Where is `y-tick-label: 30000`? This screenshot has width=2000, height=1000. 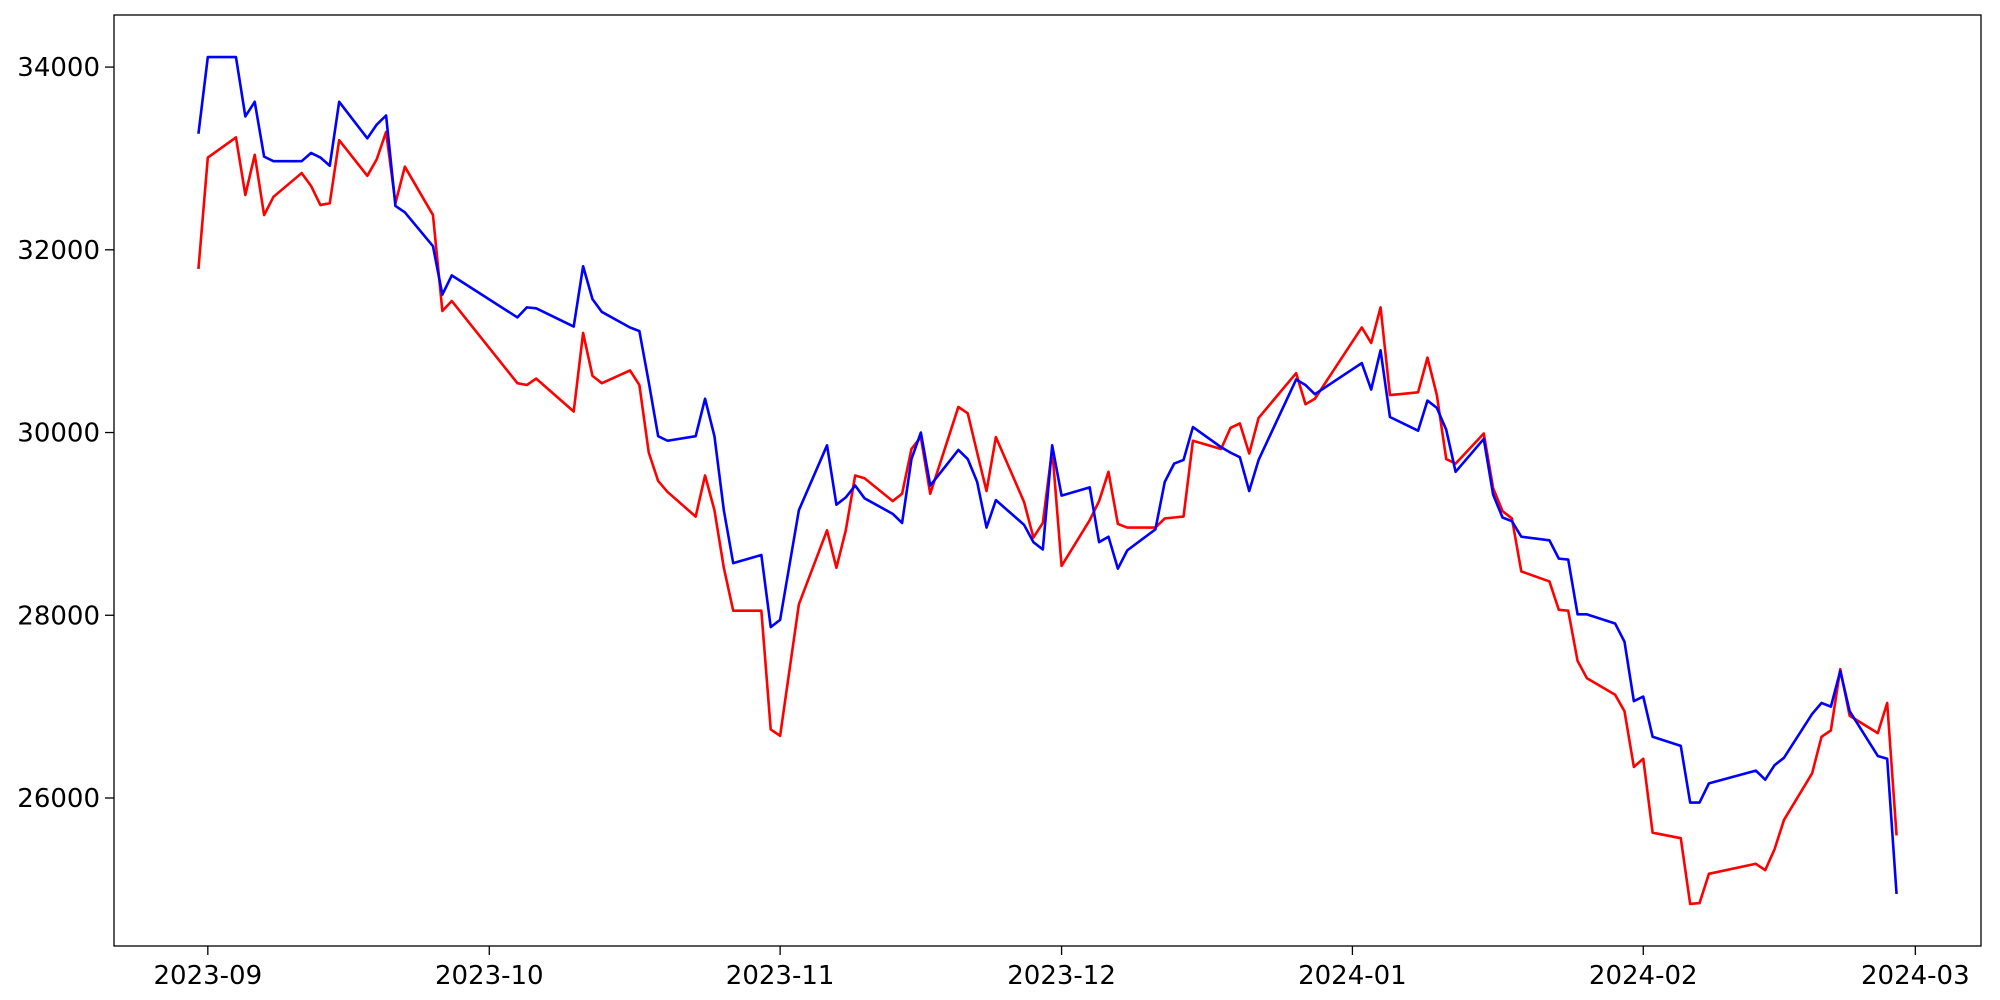
y-tick-label: 30000 is located at coordinates (58, 434).